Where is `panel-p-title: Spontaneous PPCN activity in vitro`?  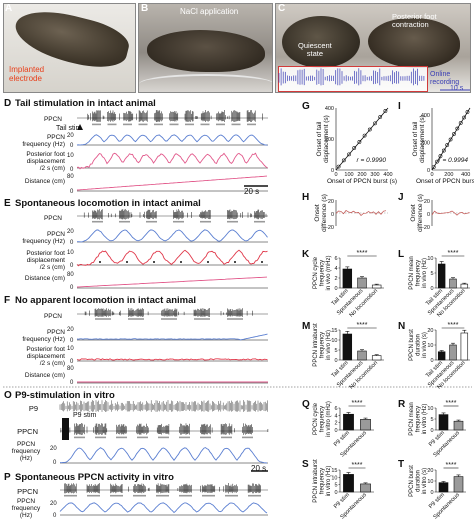 panel-p-title: Spontaneous PPCN activity in vitro is located at coordinates (94, 477).